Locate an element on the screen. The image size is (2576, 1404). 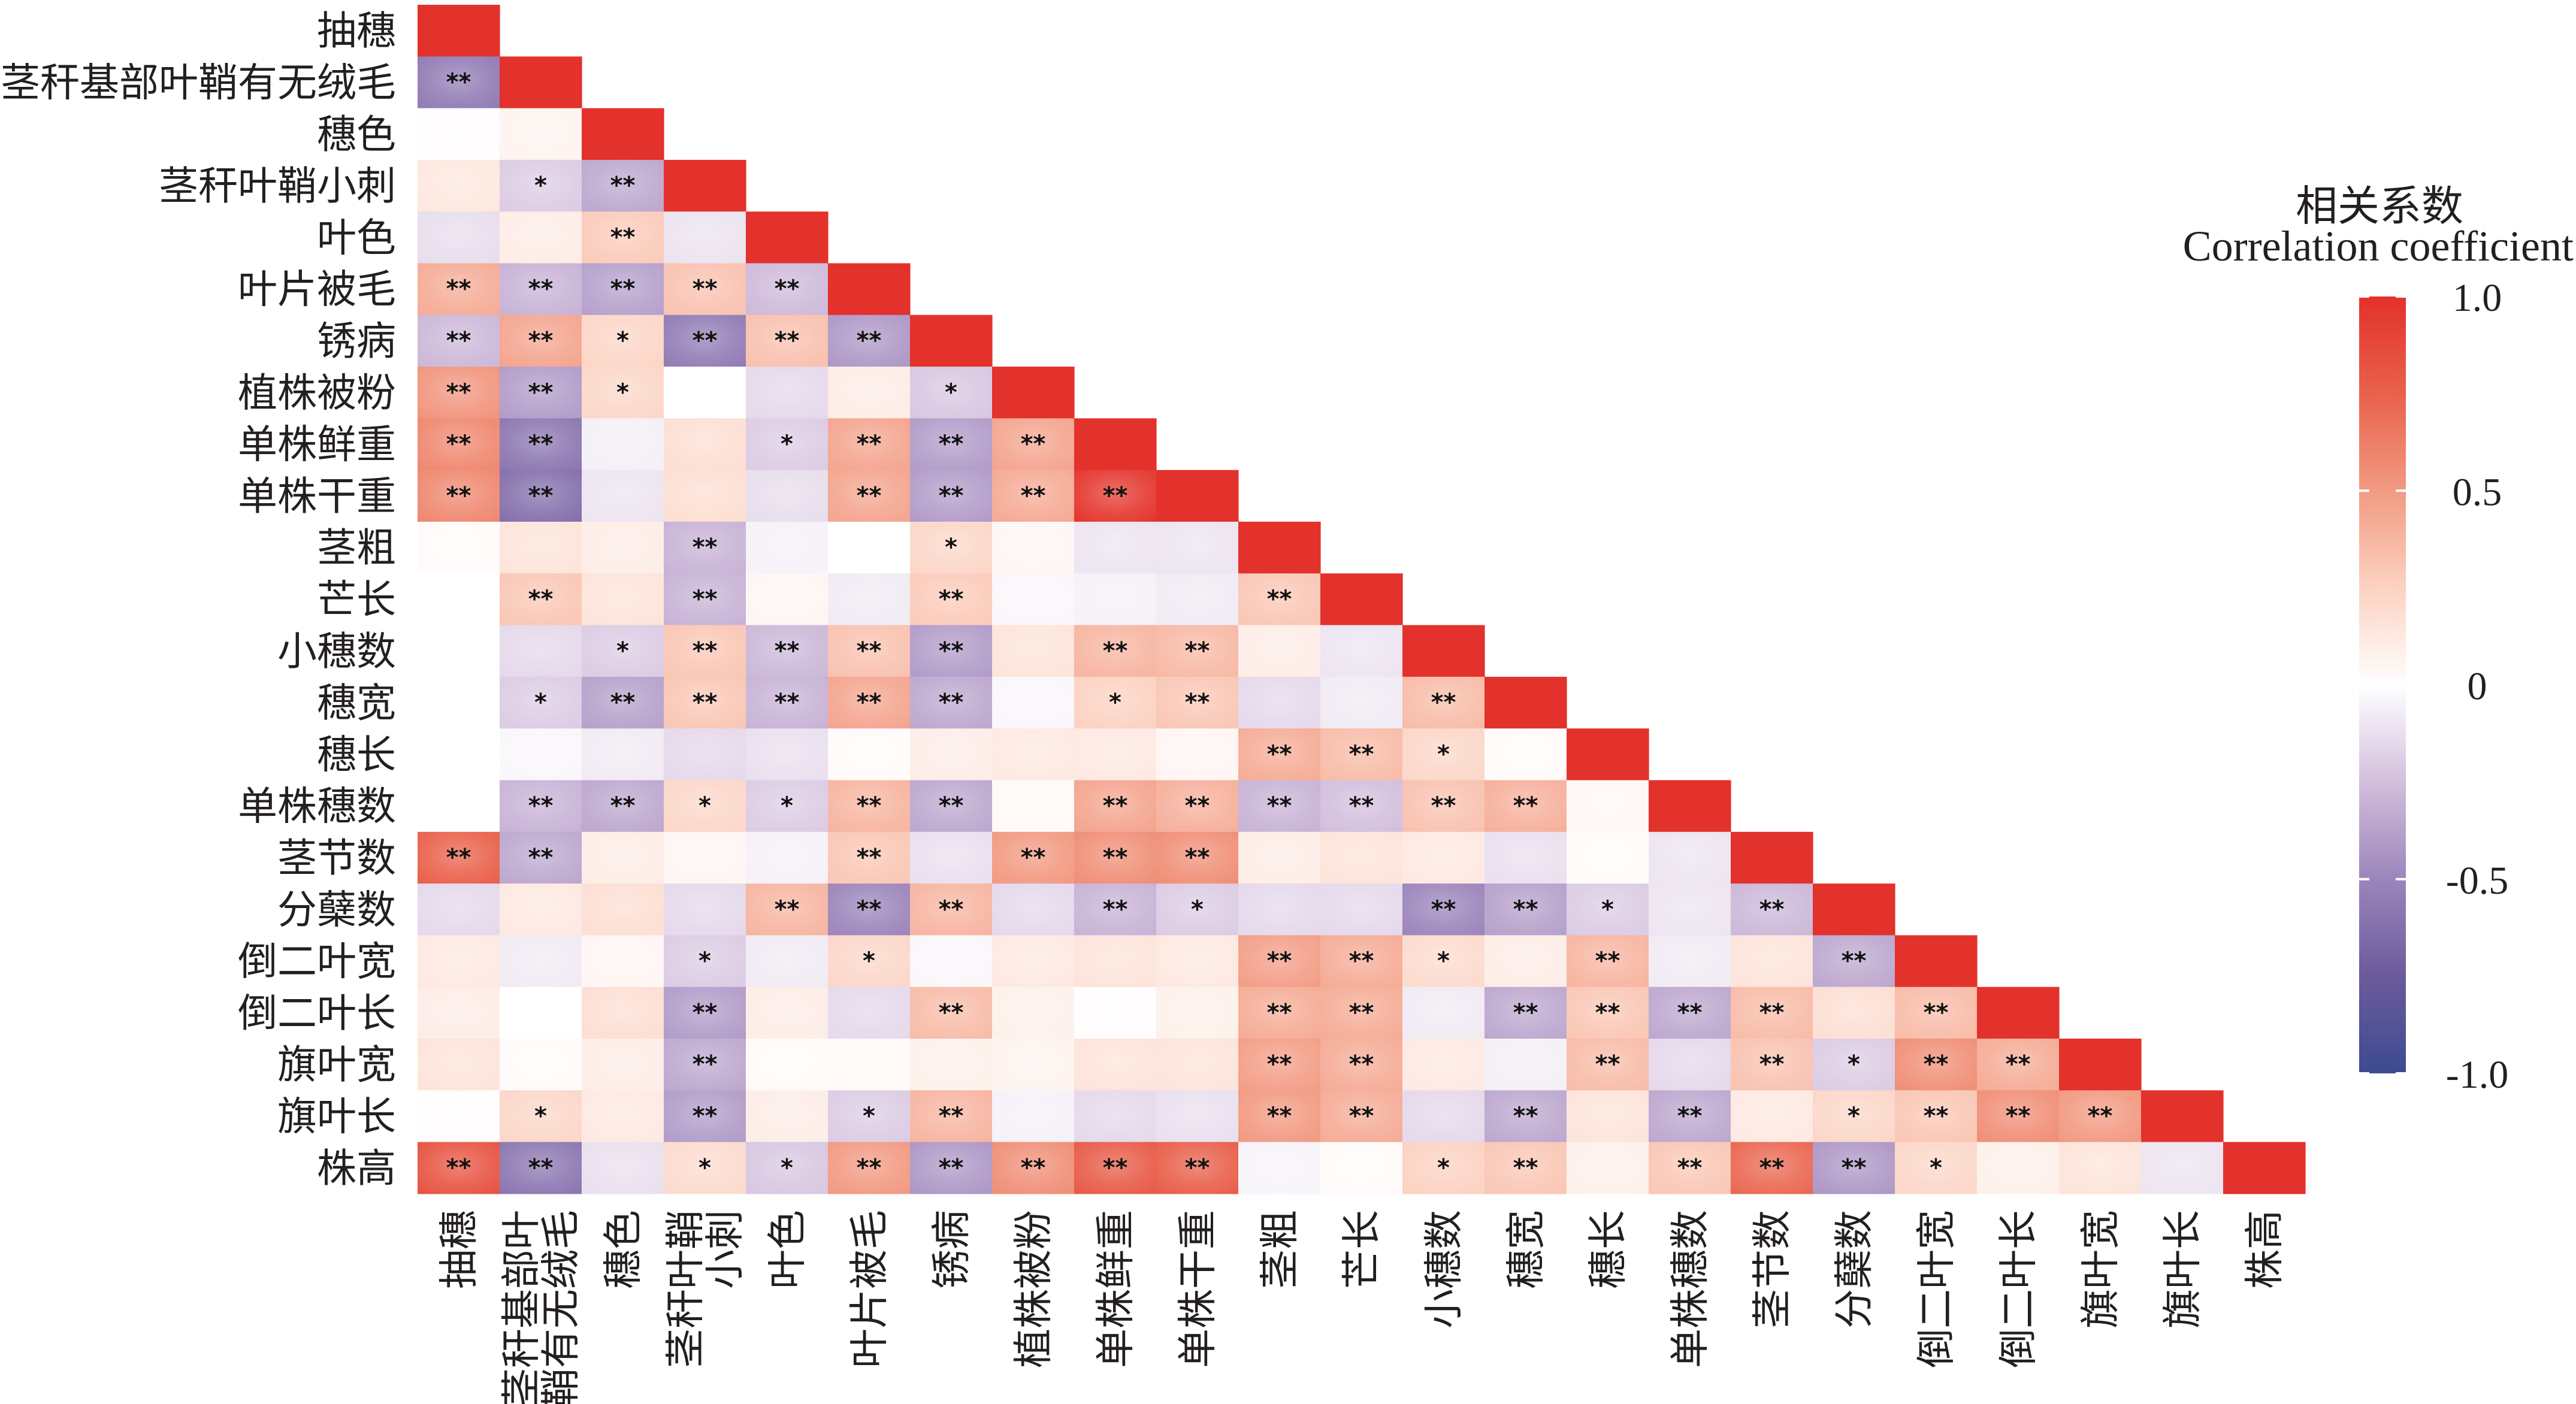
column-label: 锈病 is located at coordinates (952, 1249).